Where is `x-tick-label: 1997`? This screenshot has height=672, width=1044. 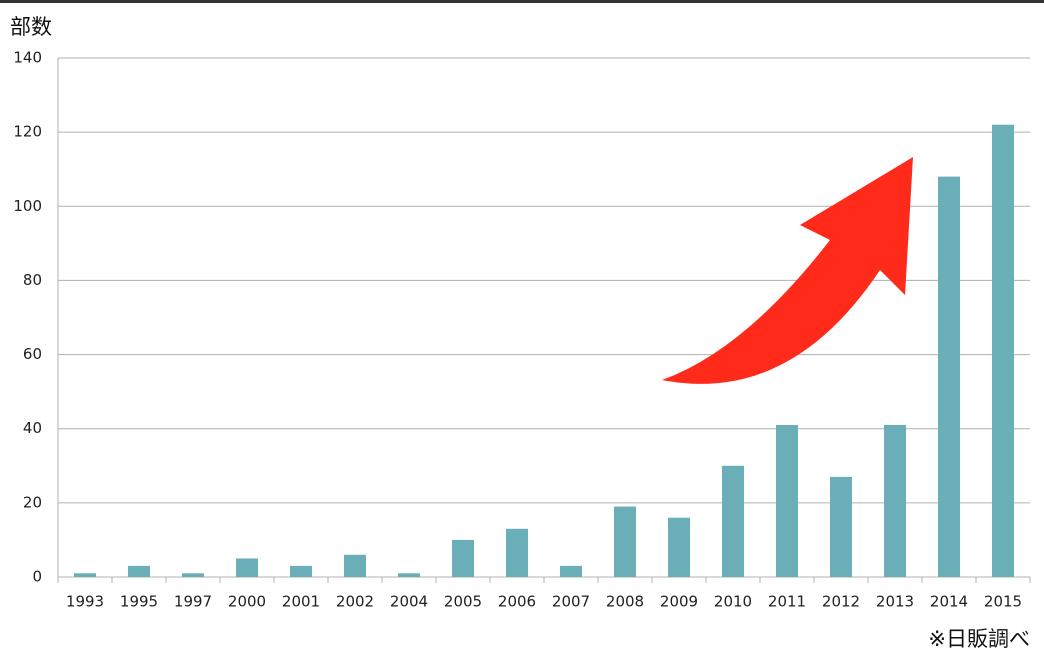
x-tick-label: 1997 is located at coordinates (193, 602).